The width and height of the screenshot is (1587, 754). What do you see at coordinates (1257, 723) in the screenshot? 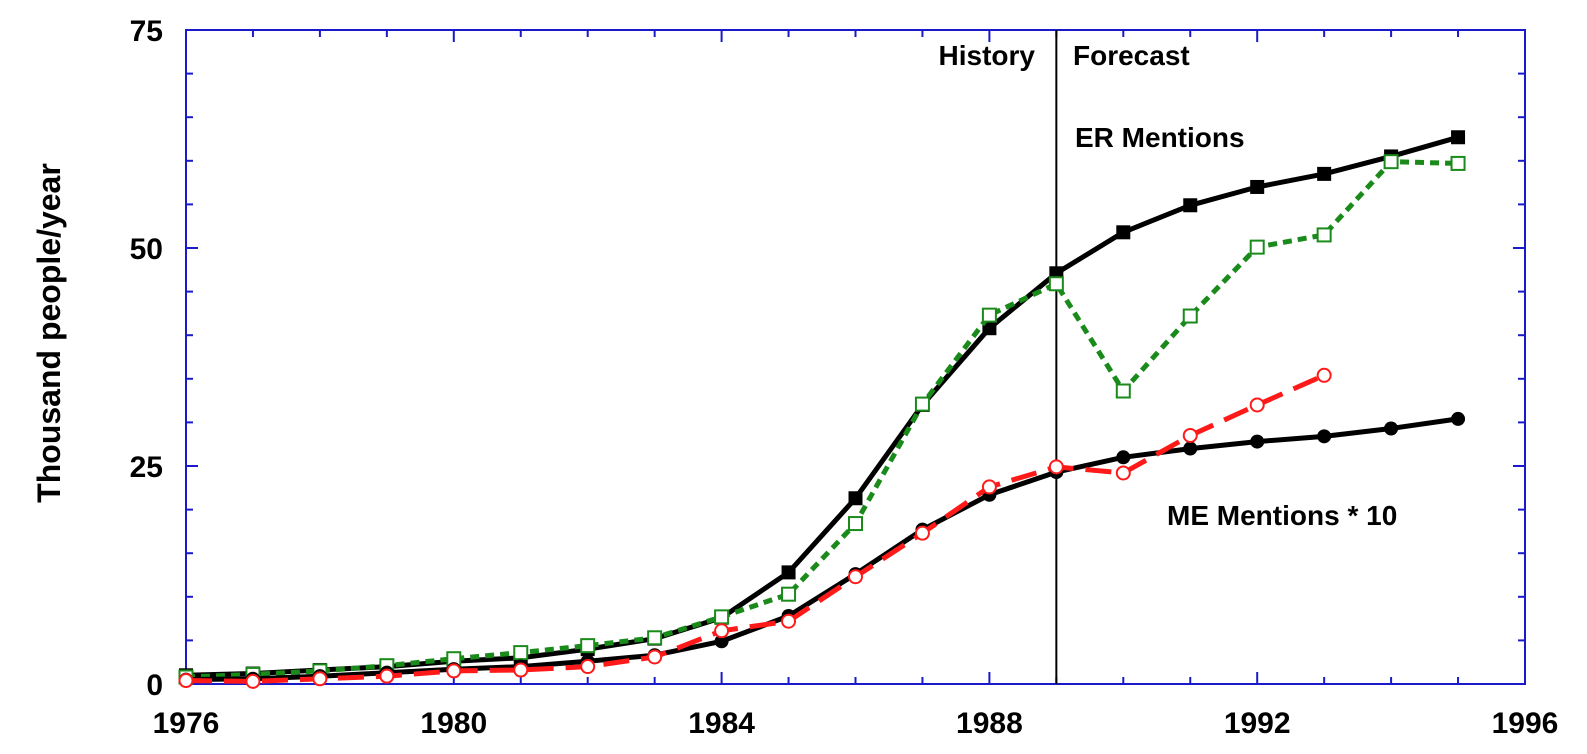
I see `x-tick-label: 1992` at bounding box center [1257, 723].